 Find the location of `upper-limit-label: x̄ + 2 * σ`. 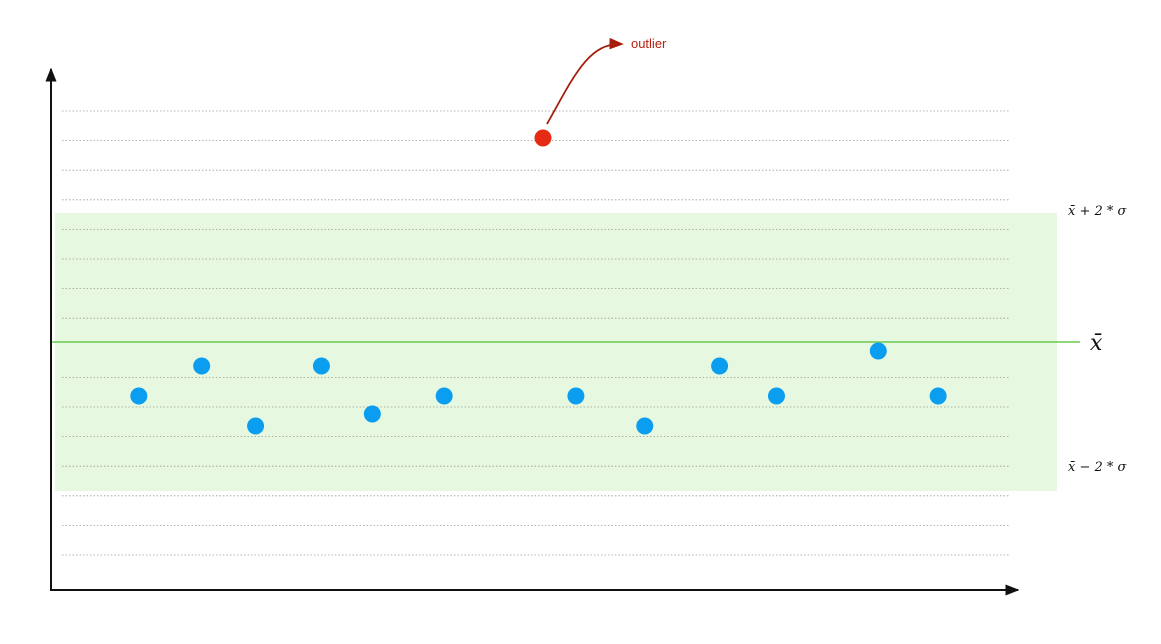

upper-limit-label: x̄ + 2 * σ is located at coordinates (1098, 211).